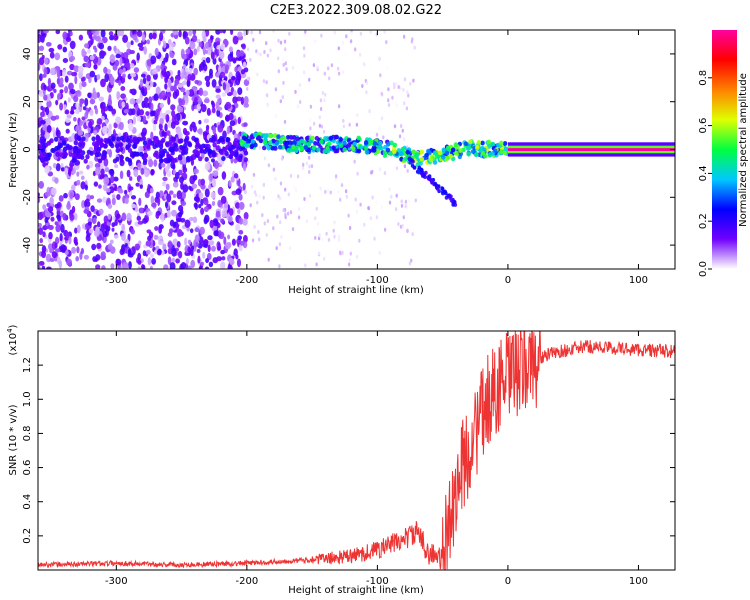 The width and height of the screenshot is (750, 600). What do you see at coordinates (703, 126) in the screenshot?
I see `colorbar-tick-label: 0.6` at bounding box center [703, 126].